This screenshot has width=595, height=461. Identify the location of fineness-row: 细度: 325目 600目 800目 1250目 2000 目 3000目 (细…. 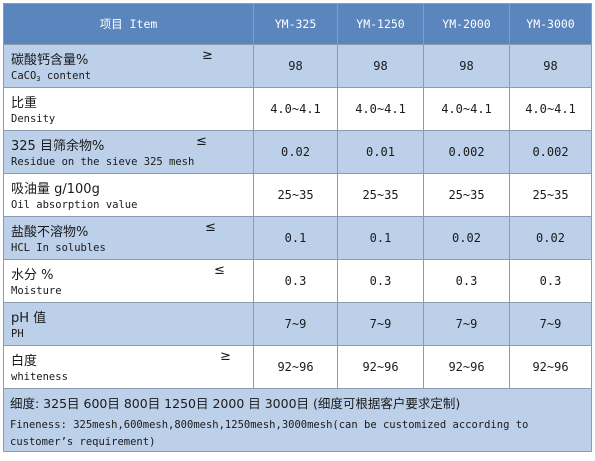
(297, 420).